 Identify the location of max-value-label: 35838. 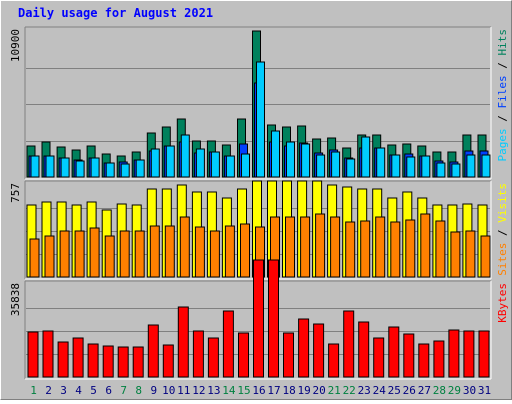
(15, 299).